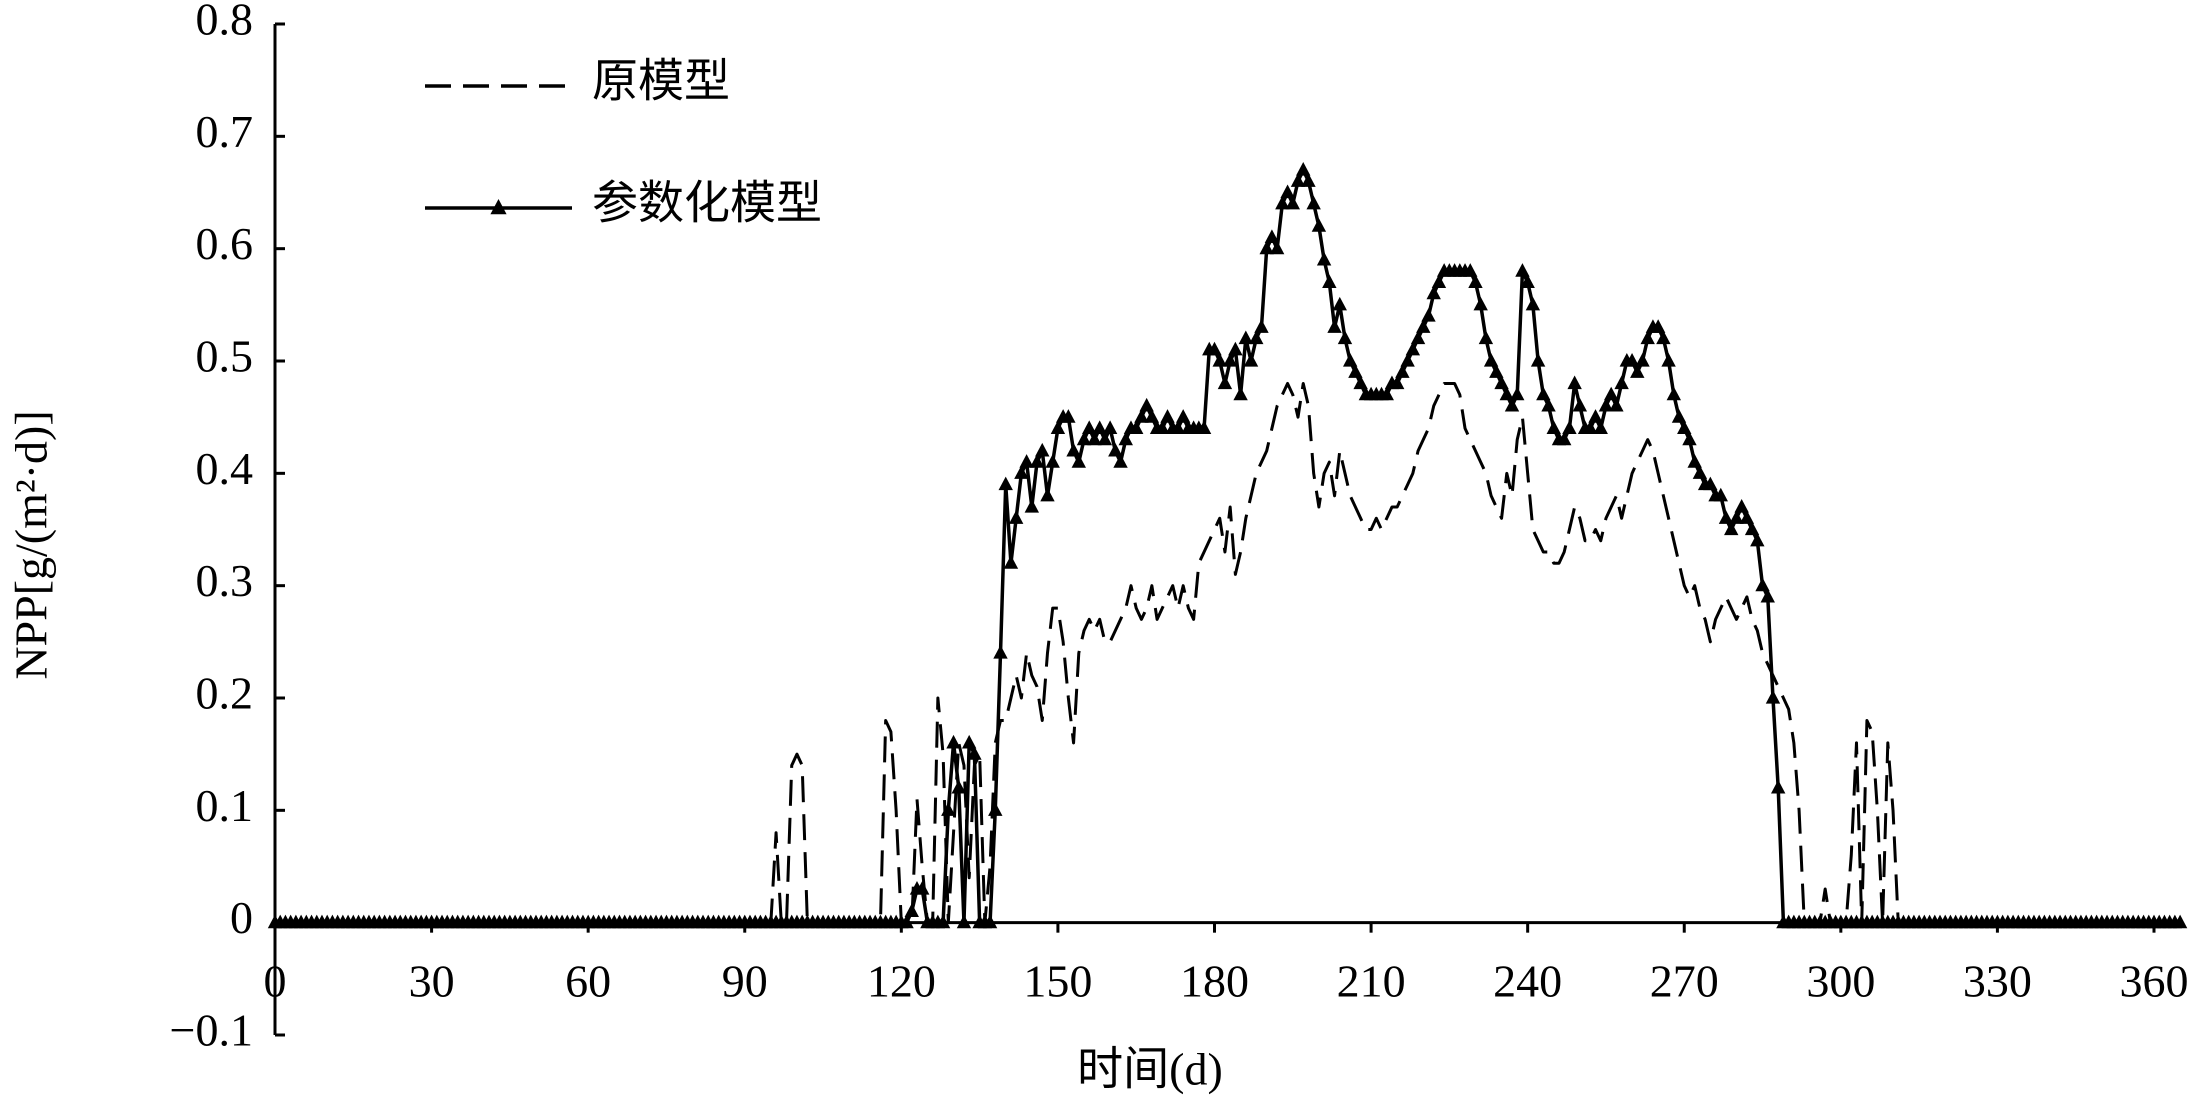  Describe the element at coordinates (225, 580) in the screenshot. I see `y-tick-label: 0.3` at that location.